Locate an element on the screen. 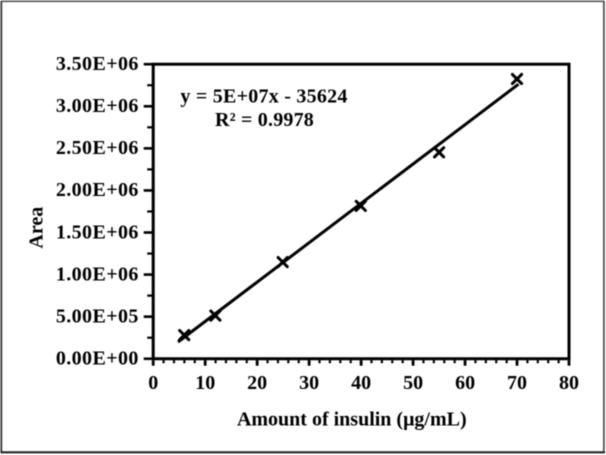 The width and height of the screenshot is (606, 455). svg-text: 20 is located at coordinates (257, 383).